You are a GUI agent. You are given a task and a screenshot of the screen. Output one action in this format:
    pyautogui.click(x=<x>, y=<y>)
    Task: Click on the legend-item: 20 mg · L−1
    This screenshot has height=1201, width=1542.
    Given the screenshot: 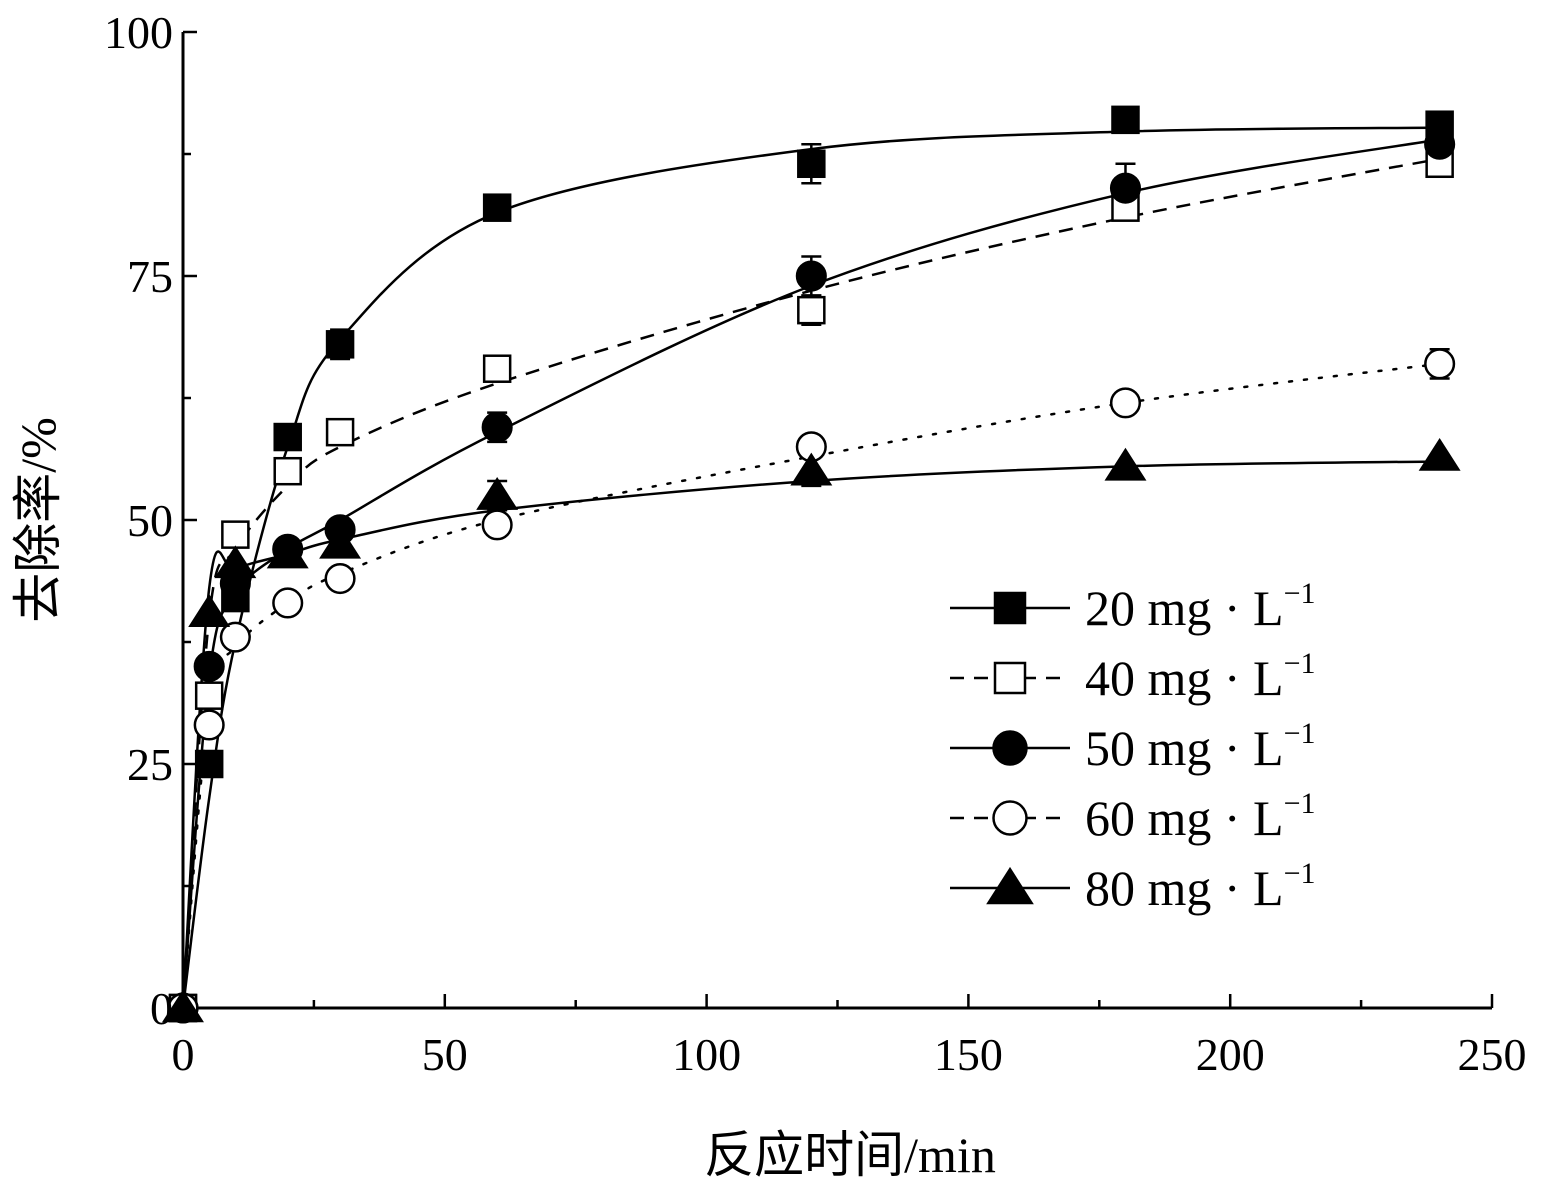 What is the action you would take?
    pyautogui.click(x=1133, y=606)
    